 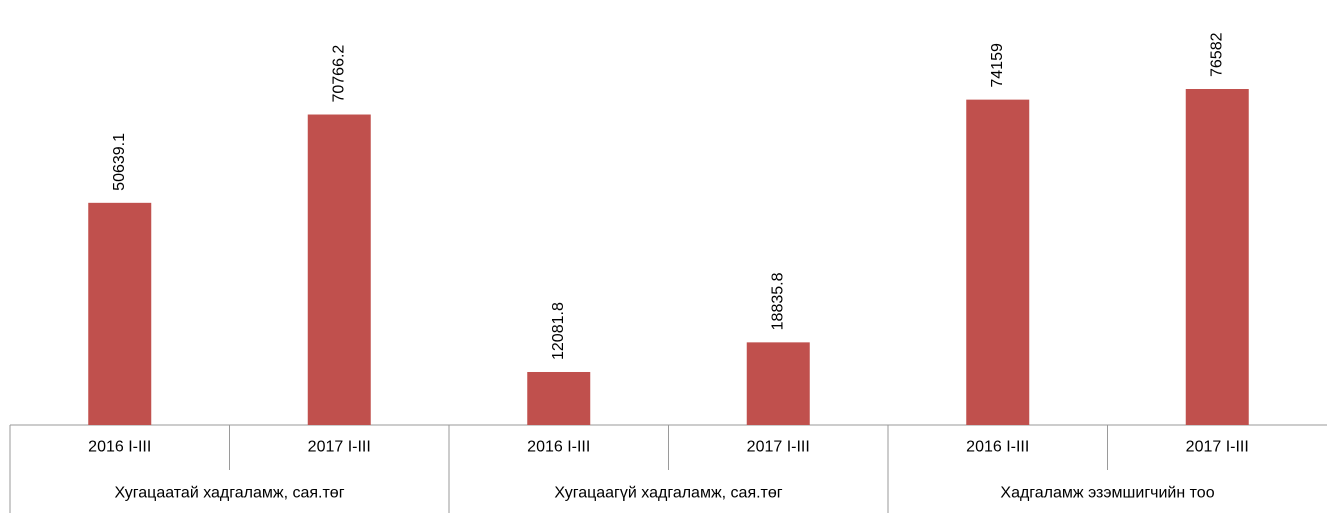 I want to click on data-label: 74159, so click(x=997, y=65).